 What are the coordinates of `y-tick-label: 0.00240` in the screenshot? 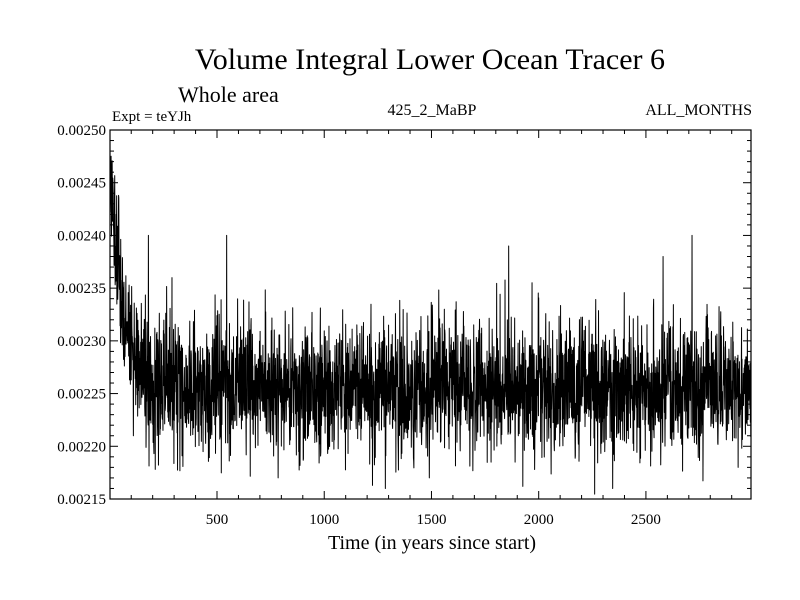 It's located at (81, 236).